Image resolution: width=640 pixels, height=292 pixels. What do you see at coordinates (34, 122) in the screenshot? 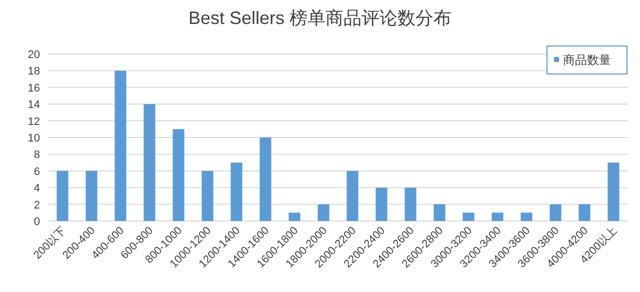
I see `y-tick-label: 12` at bounding box center [34, 122].